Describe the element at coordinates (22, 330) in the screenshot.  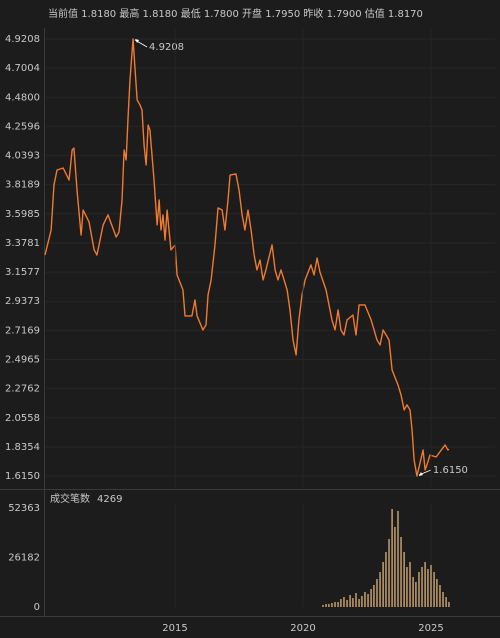
I see `y-tick-label: 2.7169` at that location.